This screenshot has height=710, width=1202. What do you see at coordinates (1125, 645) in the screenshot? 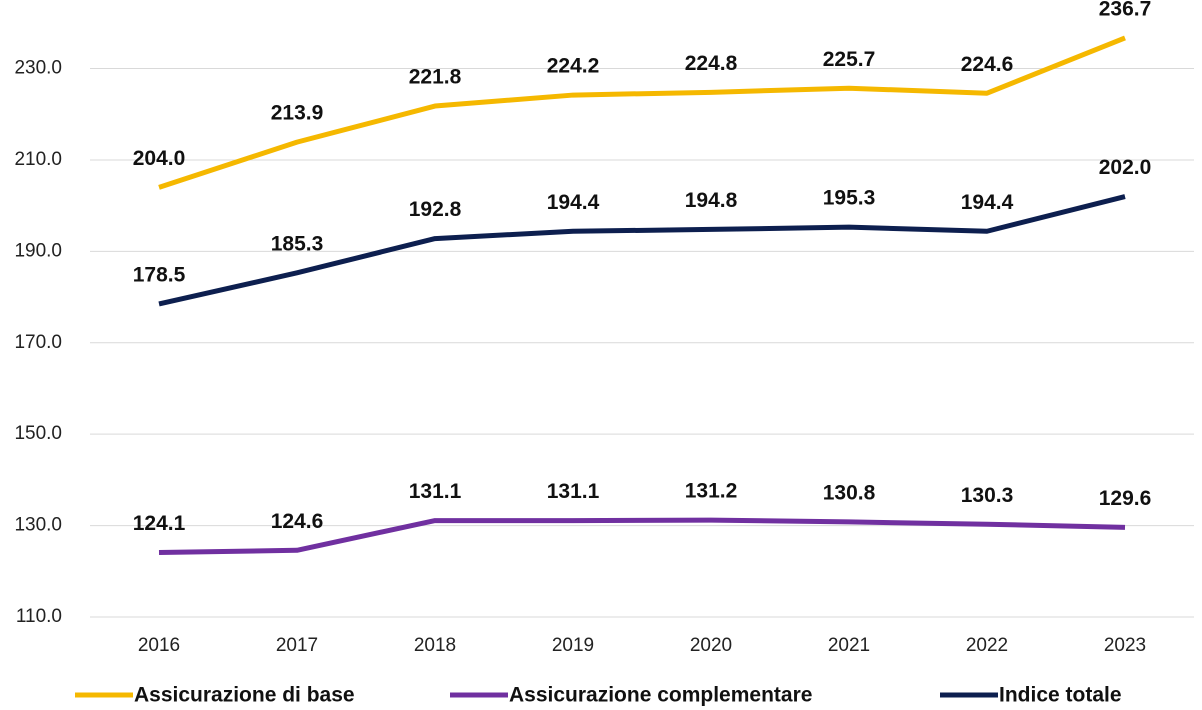
I see `x-tick-label: 2023` at bounding box center [1125, 645].